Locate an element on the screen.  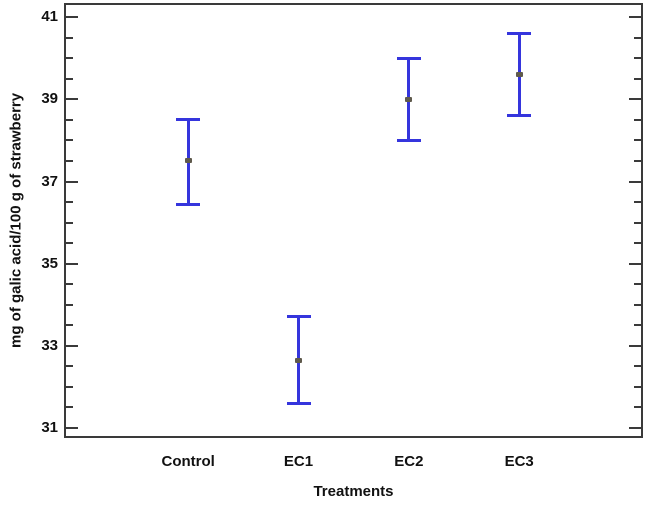
y-tick-label: 35 is located at coordinates (49, 263).